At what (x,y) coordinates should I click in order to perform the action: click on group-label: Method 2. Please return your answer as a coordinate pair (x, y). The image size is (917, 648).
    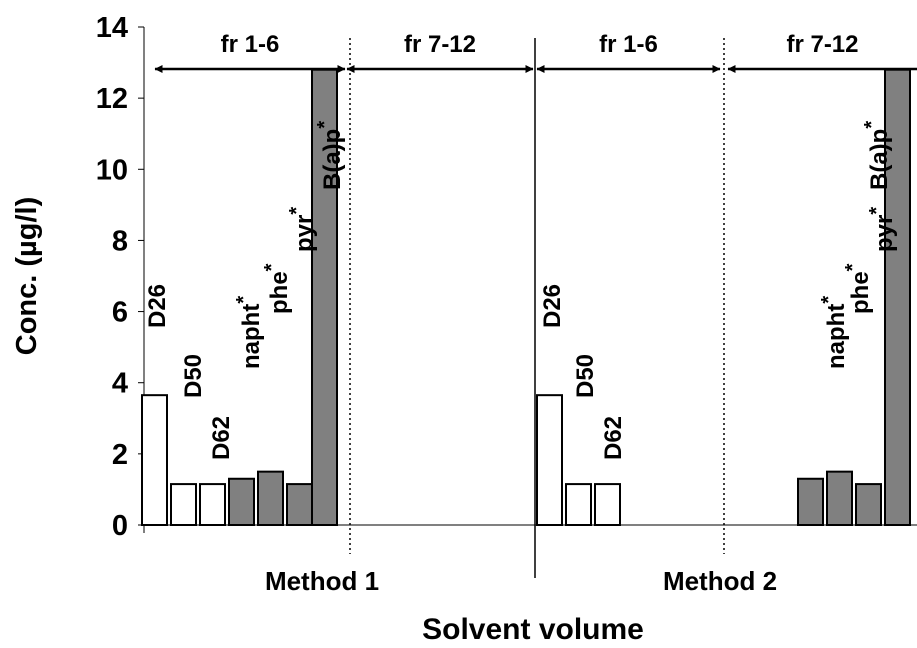
    Looking at the image, I should click on (720, 581).